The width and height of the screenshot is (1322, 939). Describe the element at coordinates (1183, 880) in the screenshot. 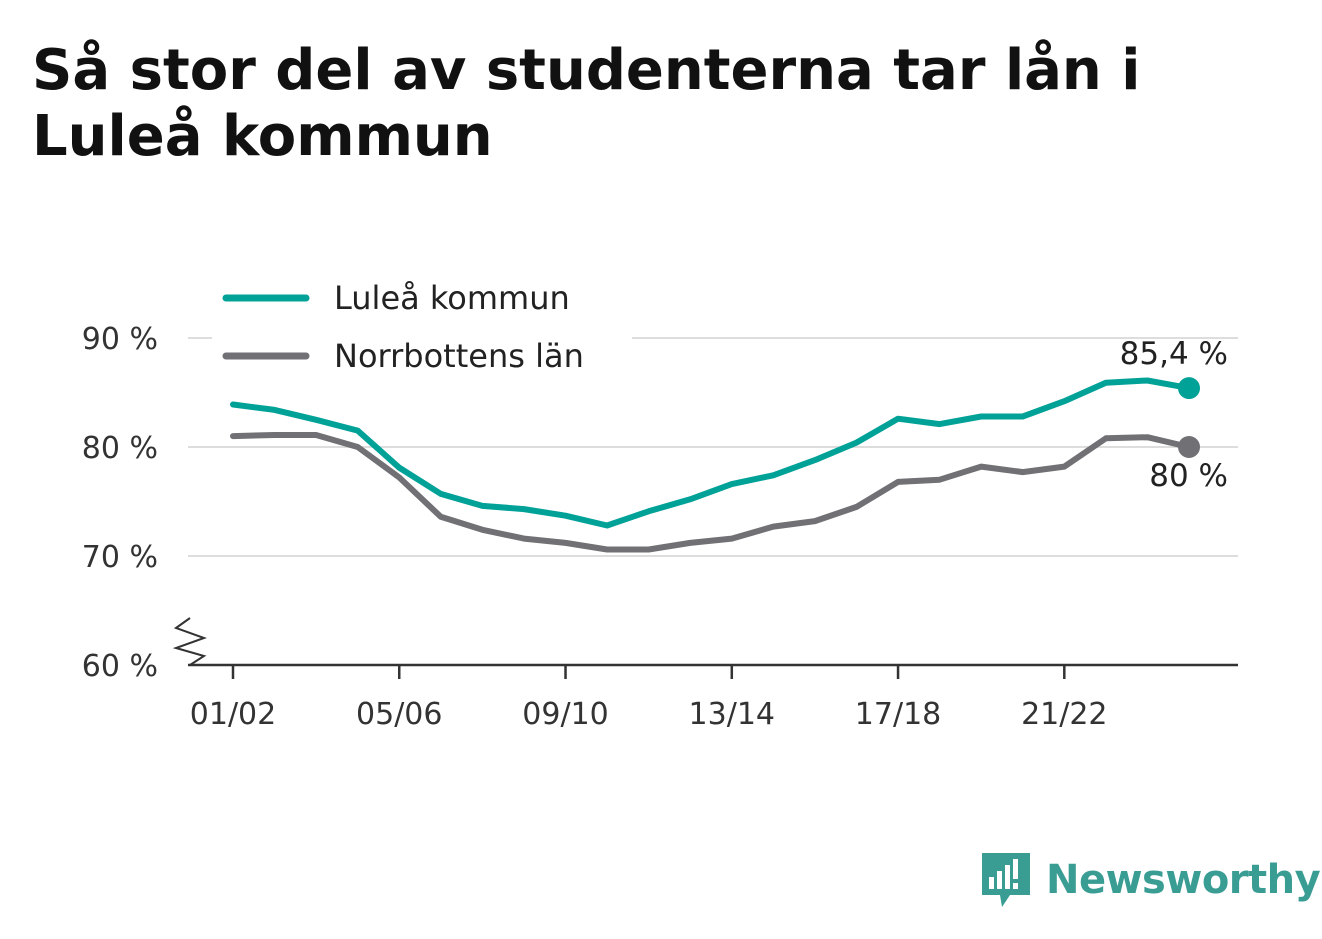

I see `logo-text: Newsworthy` at that location.